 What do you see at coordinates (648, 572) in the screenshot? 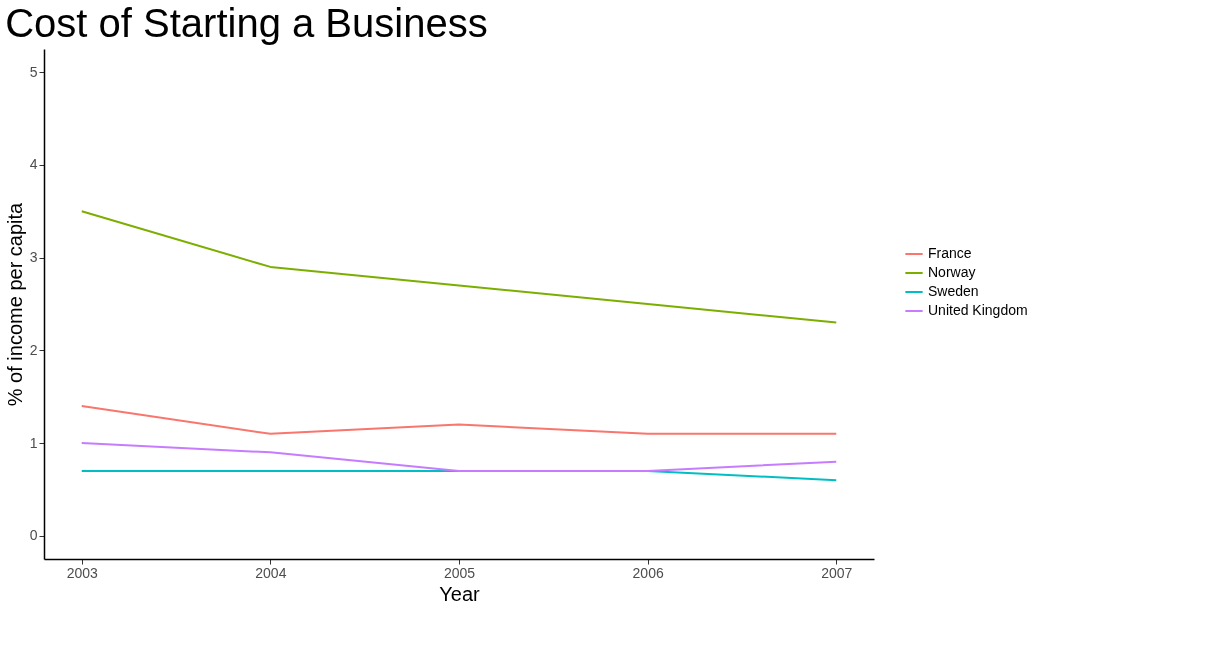
I see `x-tick-label: 2006` at bounding box center [648, 572].